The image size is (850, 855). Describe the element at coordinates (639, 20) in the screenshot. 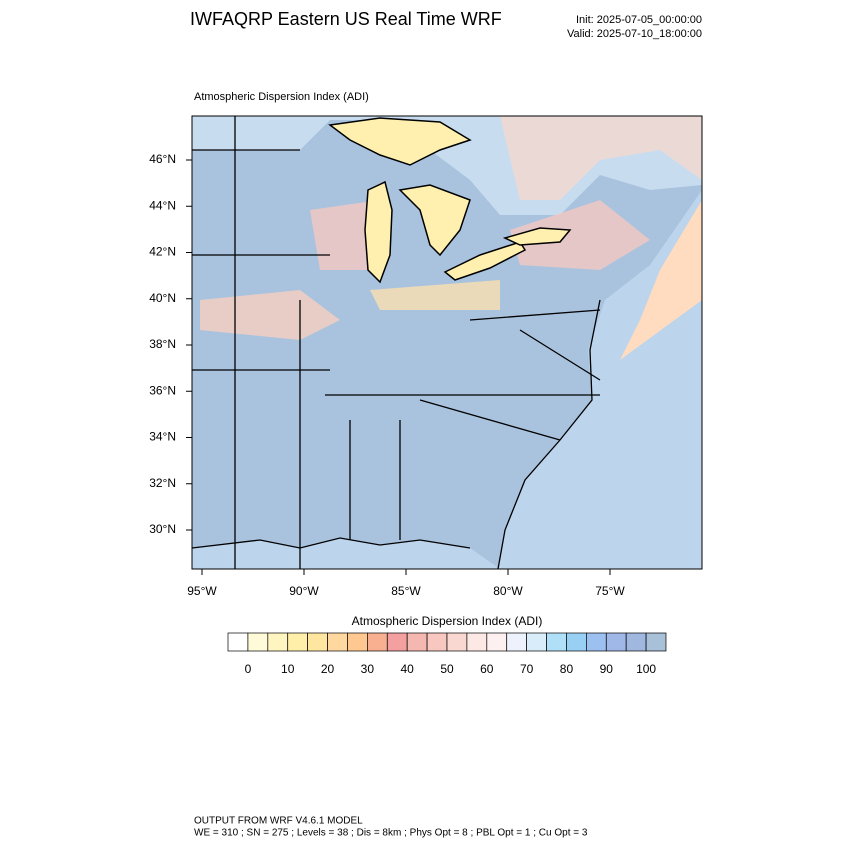

I see `init-time: Init: 2025-07-05_00:00:00` at that location.